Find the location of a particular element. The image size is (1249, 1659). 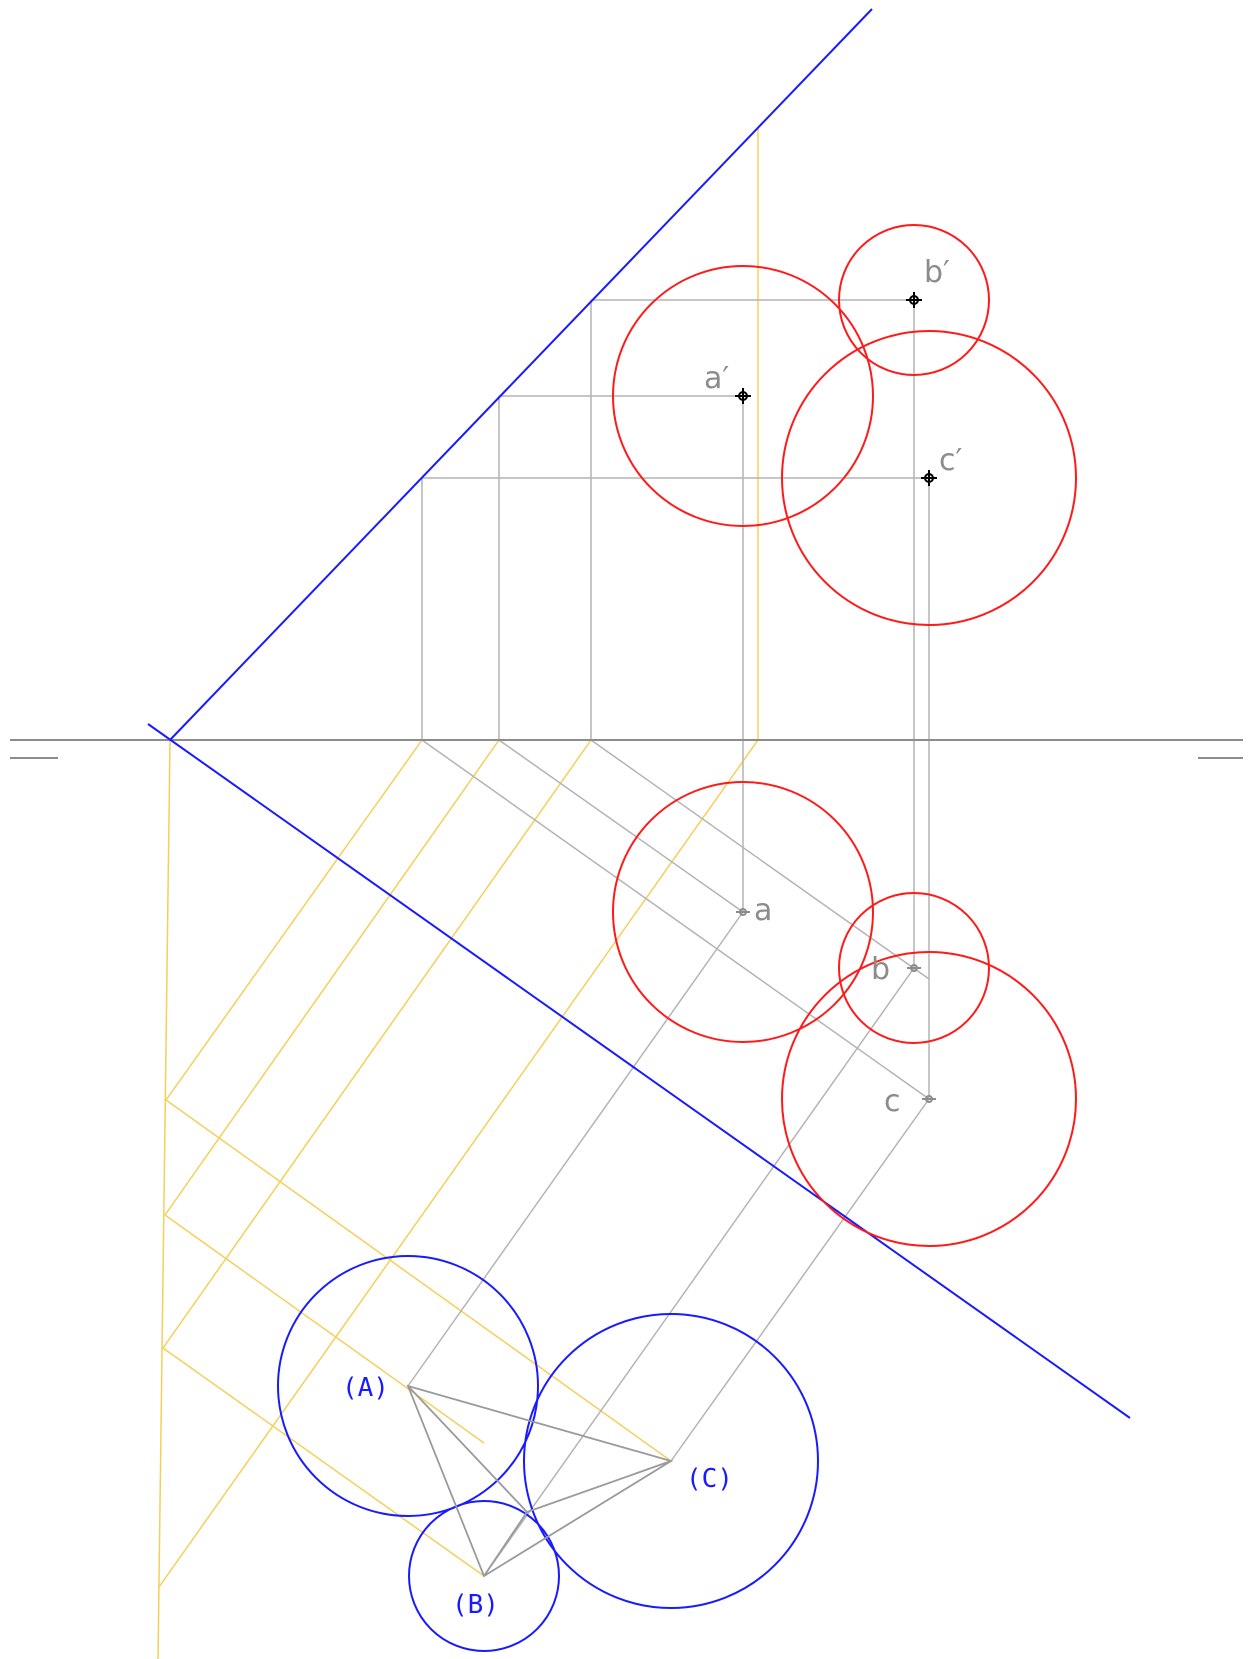

marker-a is located at coordinates (743, 912).